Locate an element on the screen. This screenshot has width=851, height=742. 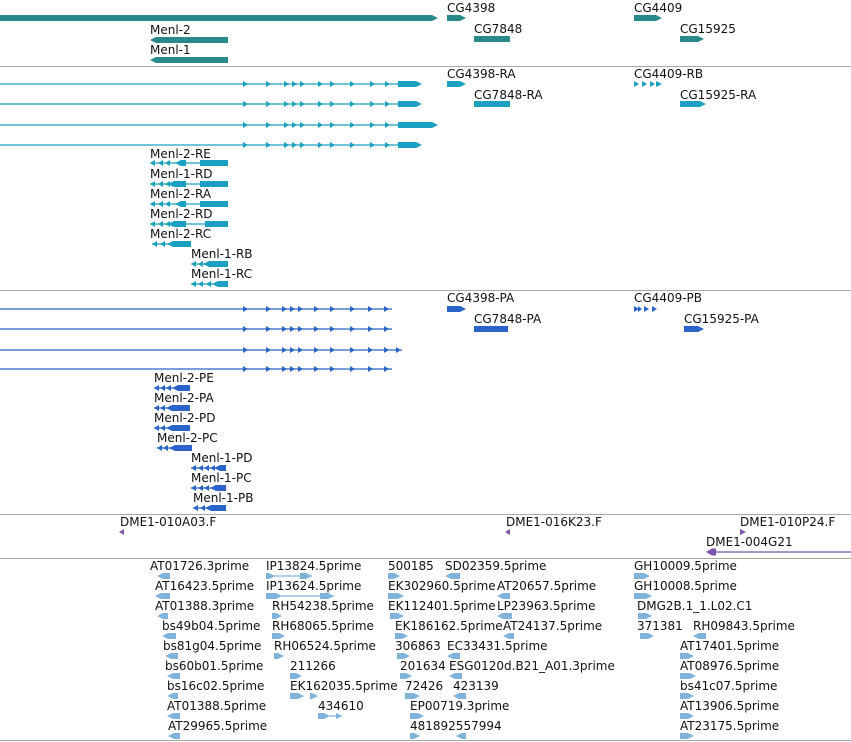
feature-label-ip13824-5prime: IP13824.5prime is located at coordinates (314, 566).